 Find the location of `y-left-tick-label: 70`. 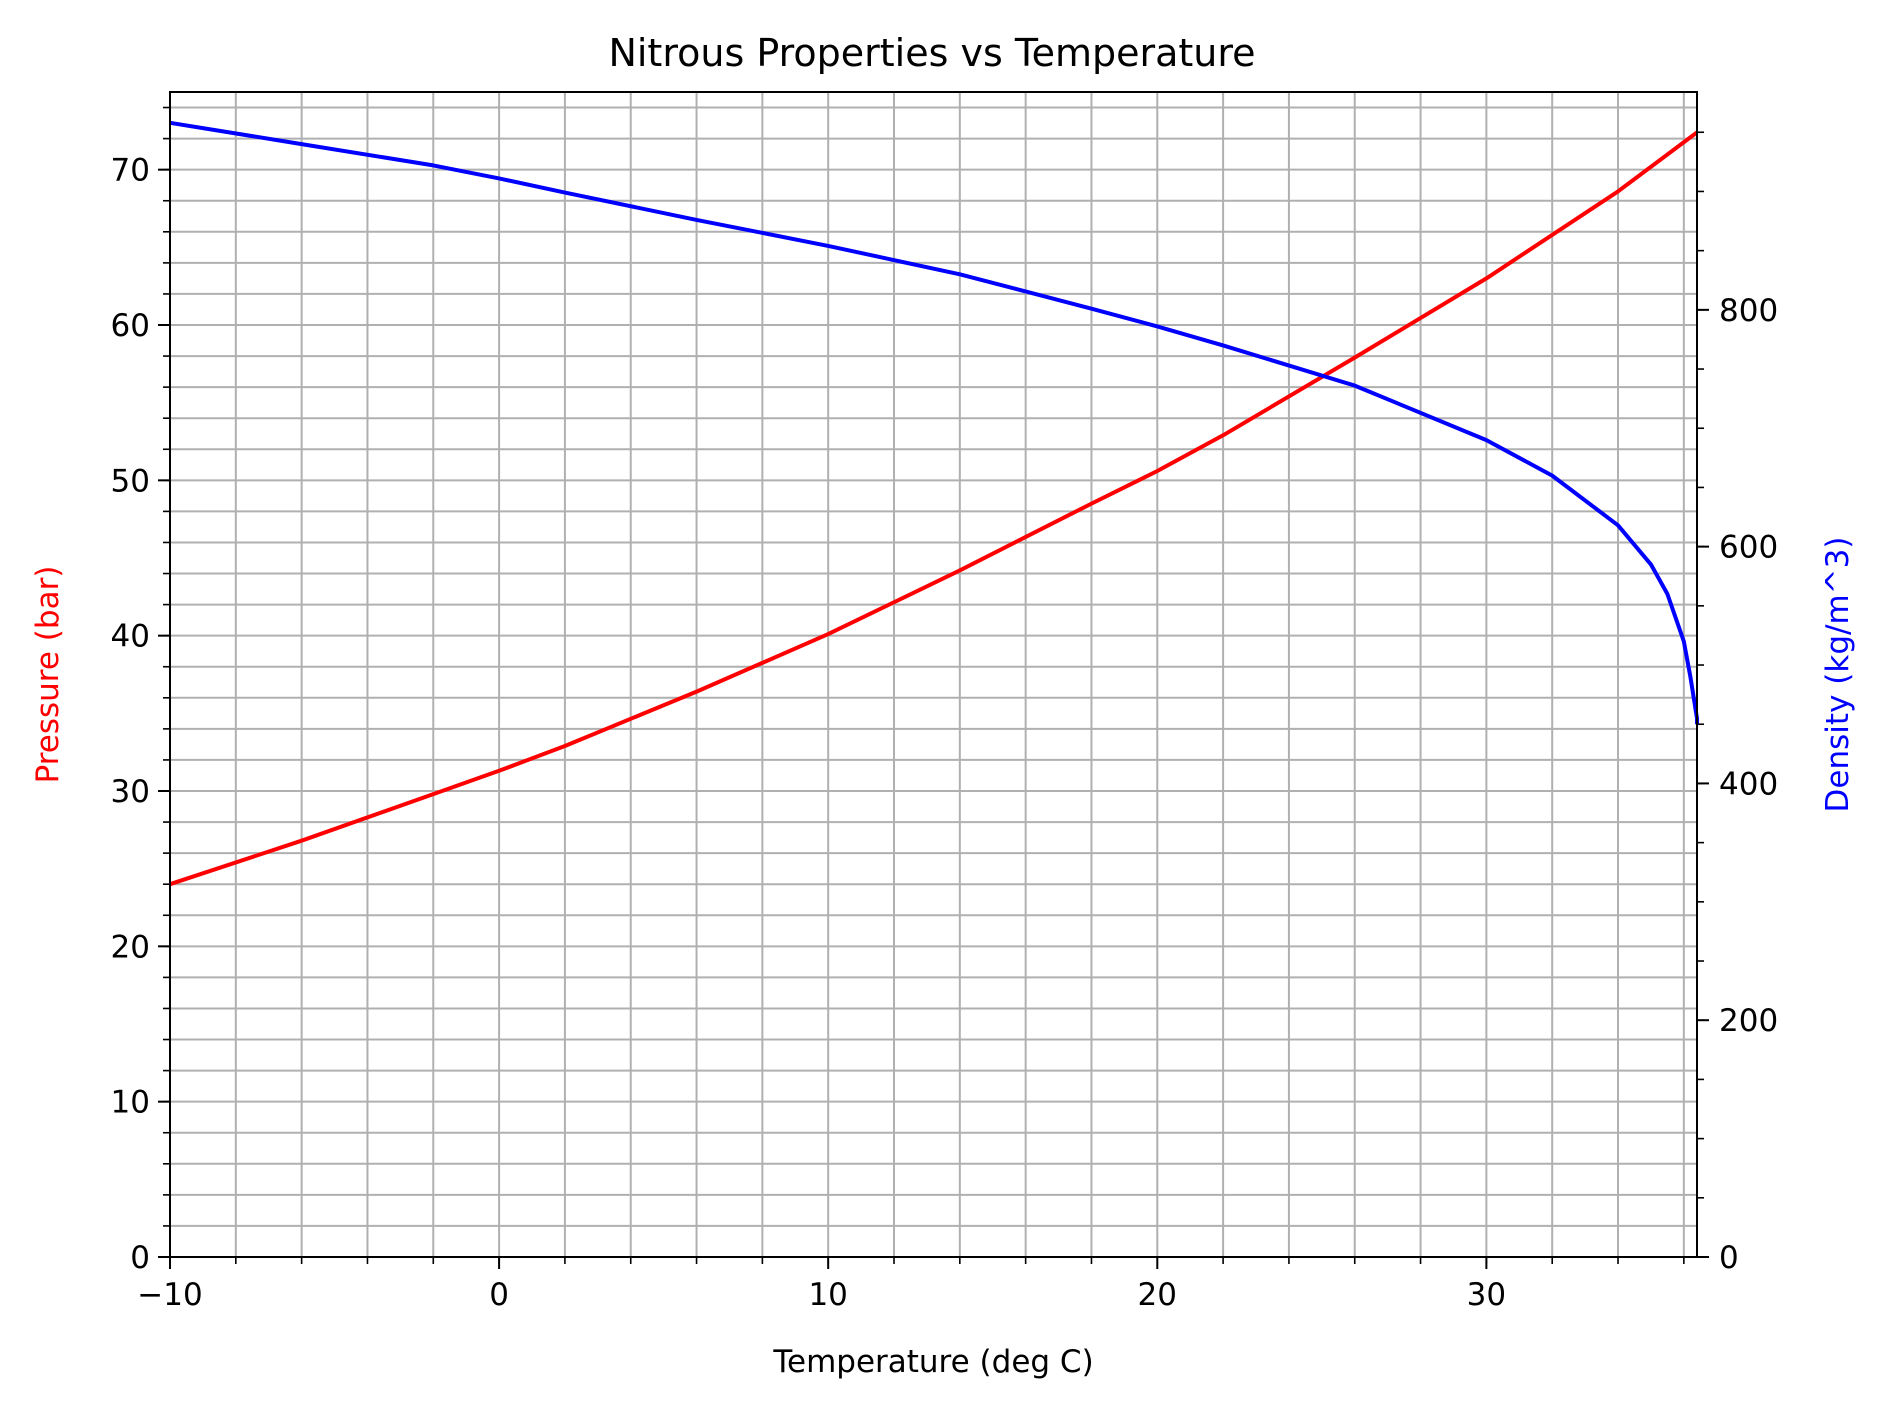

y-left-tick-label: 70 is located at coordinates (130, 171).